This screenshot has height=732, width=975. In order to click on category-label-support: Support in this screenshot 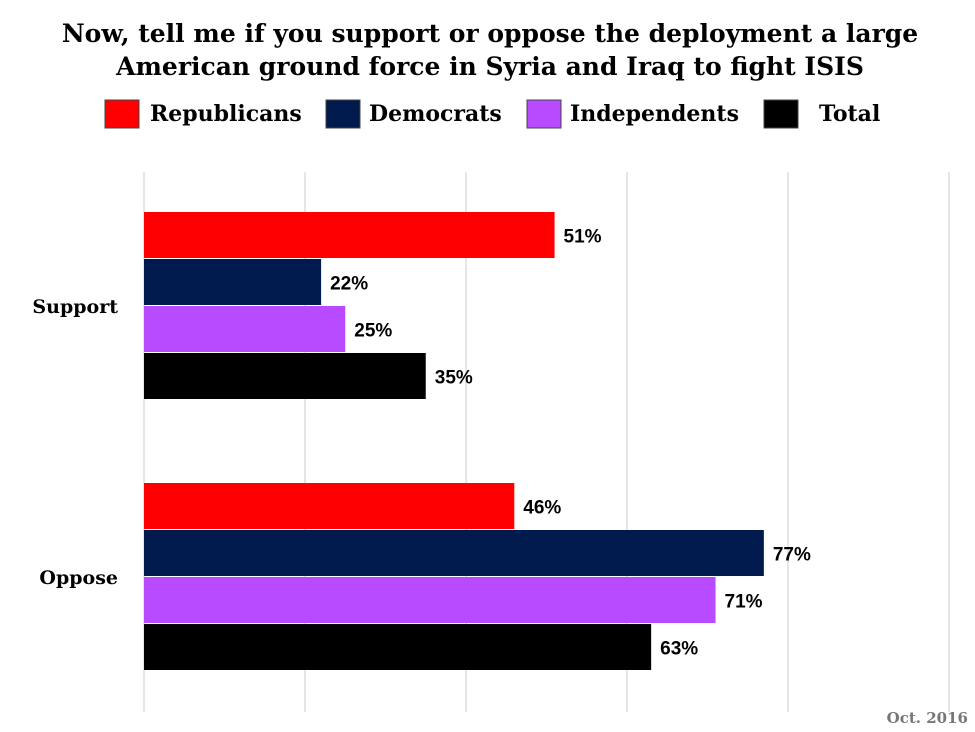, I will do `click(75, 307)`.